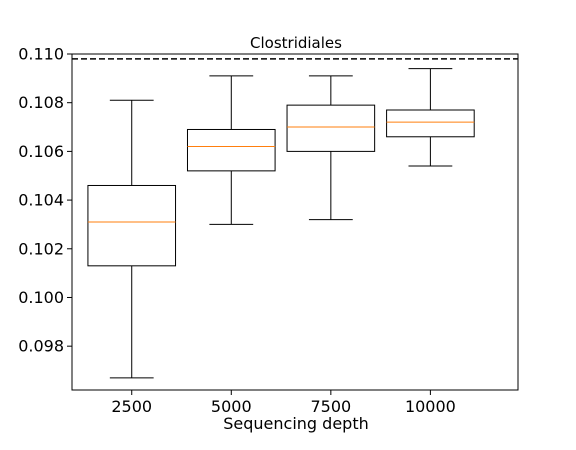  Describe the element at coordinates (41, 102) in the screenshot. I see `y-tick-label-0.108: 0.108` at that location.